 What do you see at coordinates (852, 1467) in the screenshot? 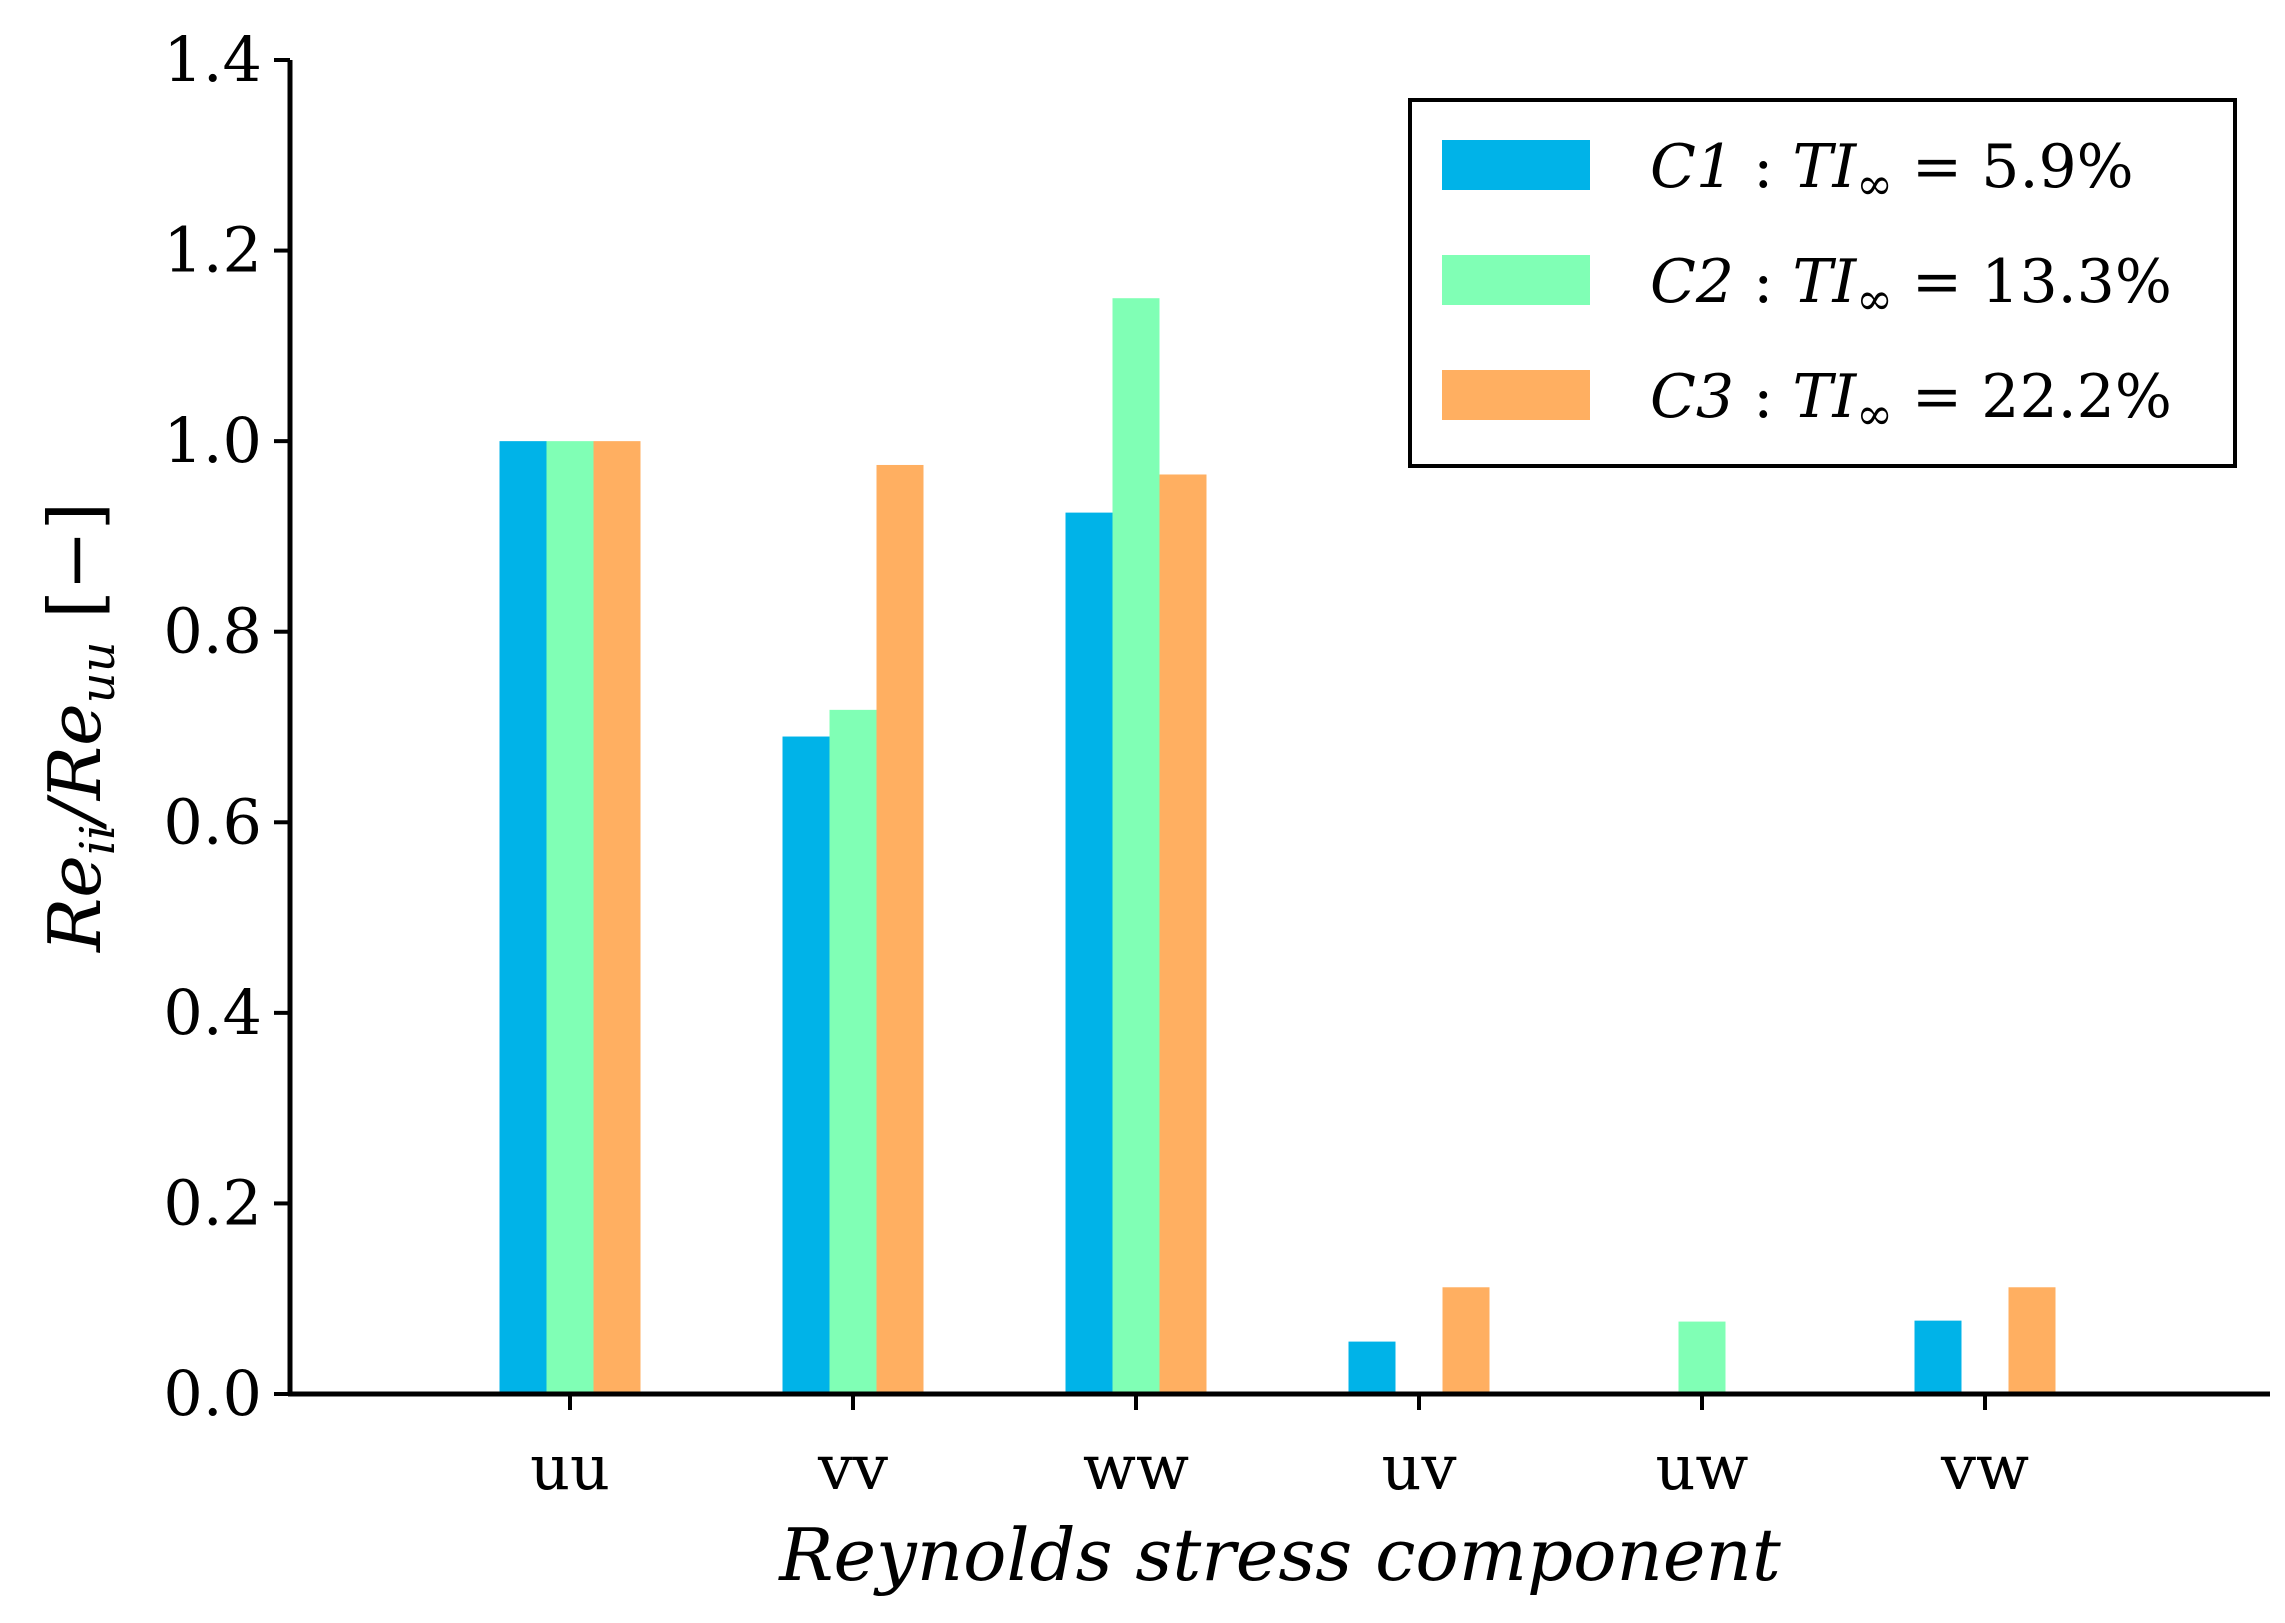
I see `x-tick-label-vv: vv` at bounding box center [852, 1467].